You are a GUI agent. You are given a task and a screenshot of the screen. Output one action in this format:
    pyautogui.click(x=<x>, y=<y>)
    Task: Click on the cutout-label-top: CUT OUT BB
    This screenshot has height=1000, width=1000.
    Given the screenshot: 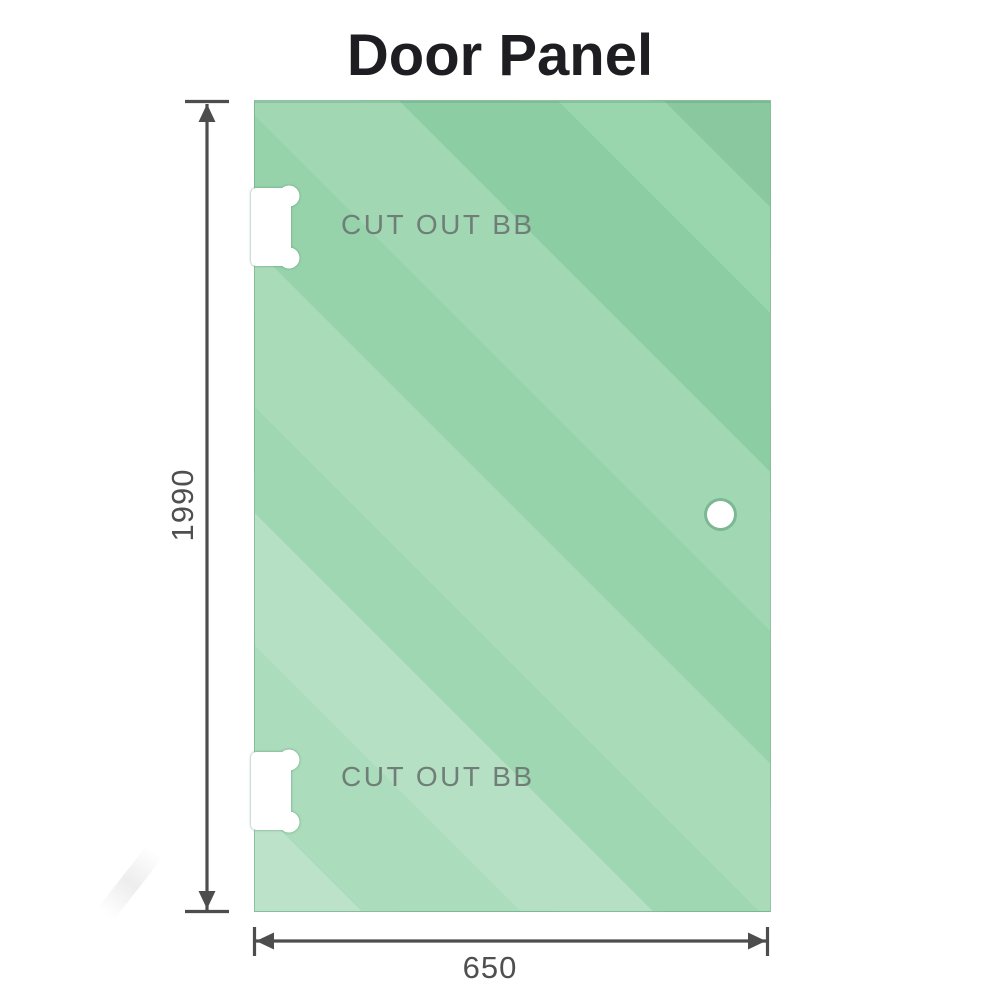 What is the action you would take?
    pyautogui.click(x=438, y=224)
    